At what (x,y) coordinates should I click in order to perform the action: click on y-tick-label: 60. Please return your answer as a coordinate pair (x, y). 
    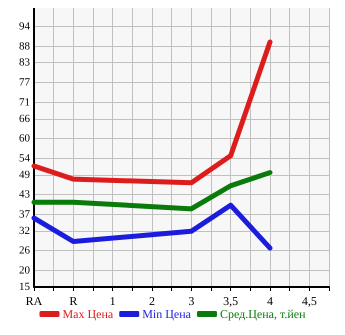
    Looking at the image, I should click on (24, 138).